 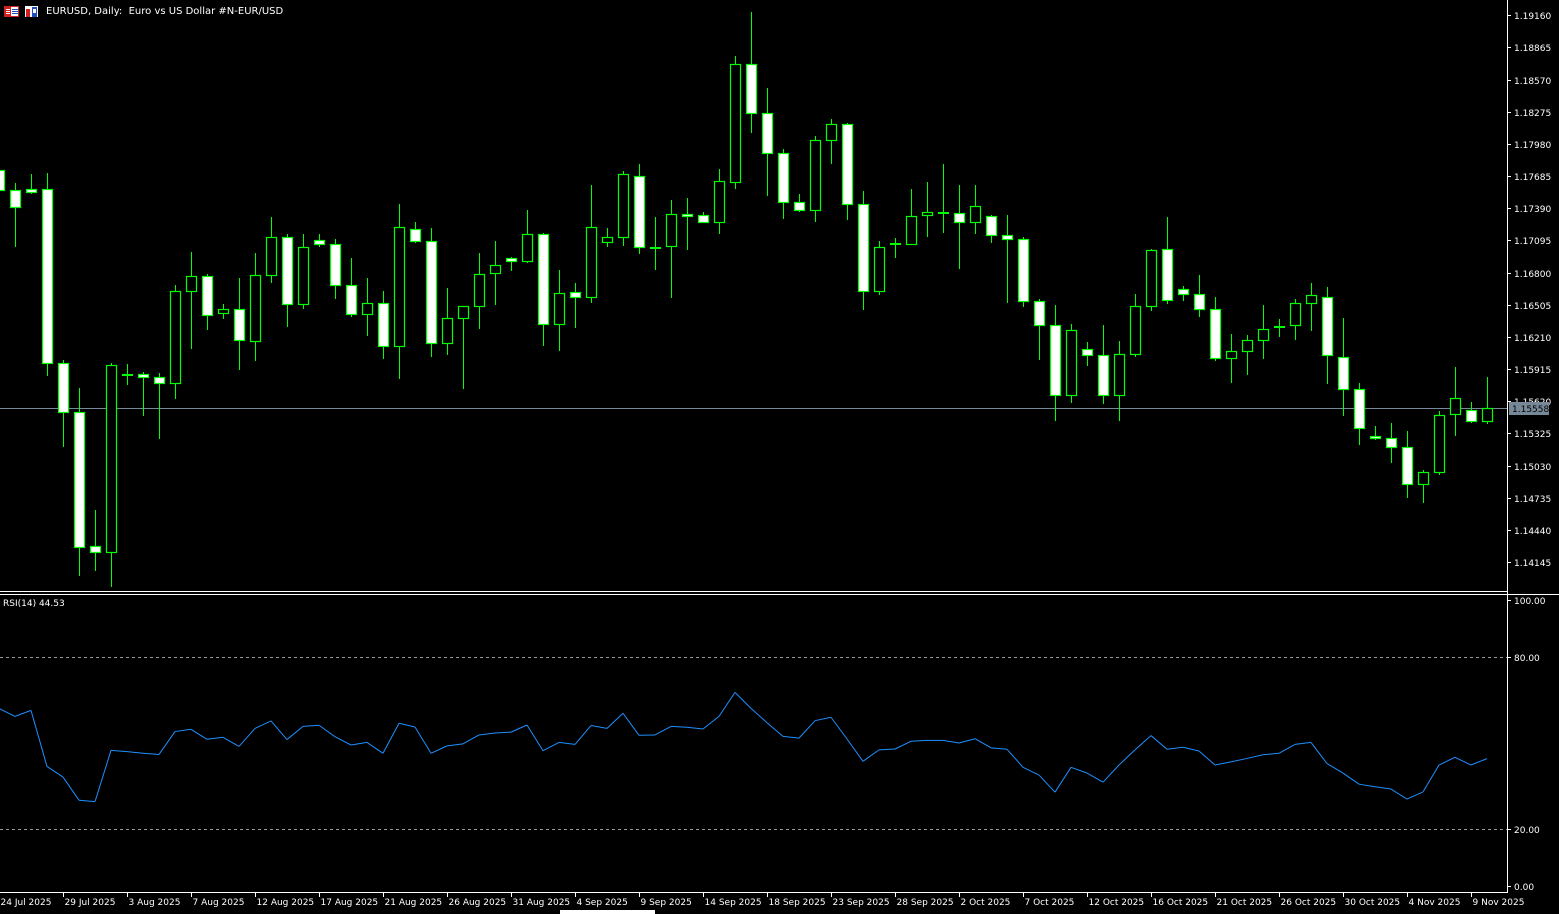 What do you see at coordinates (1532, 242) in the screenshot?
I see `price-tick-label: 1.17095` at bounding box center [1532, 242].